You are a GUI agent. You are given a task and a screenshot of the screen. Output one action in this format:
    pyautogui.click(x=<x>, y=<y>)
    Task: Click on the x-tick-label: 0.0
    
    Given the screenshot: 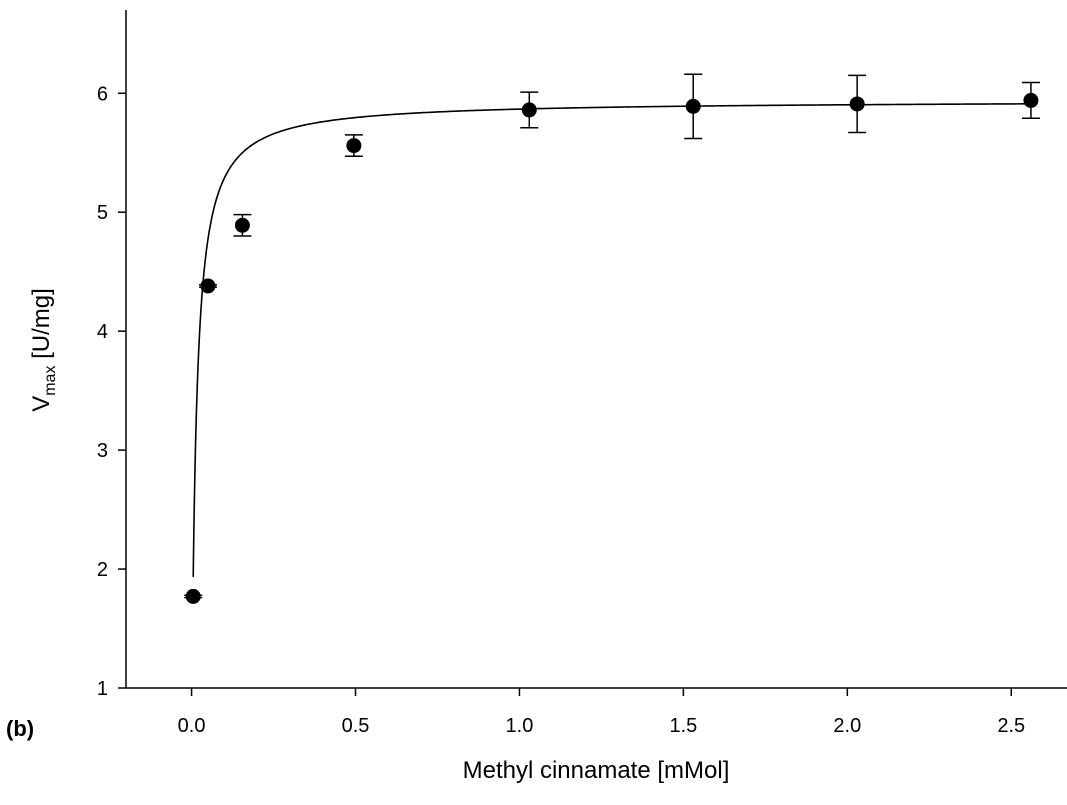 What is the action you would take?
    pyautogui.click(x=192, y=726)
    